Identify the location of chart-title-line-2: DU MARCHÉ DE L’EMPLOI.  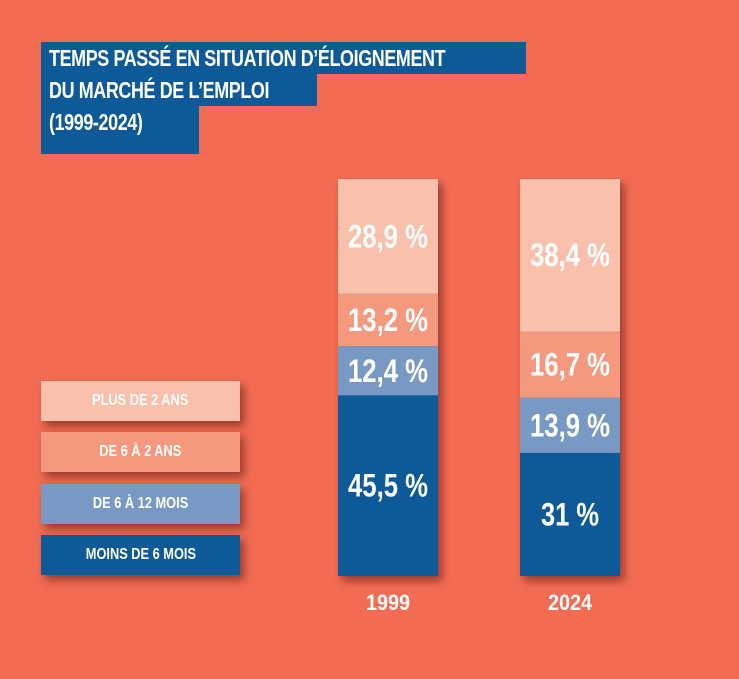
(179, 90).